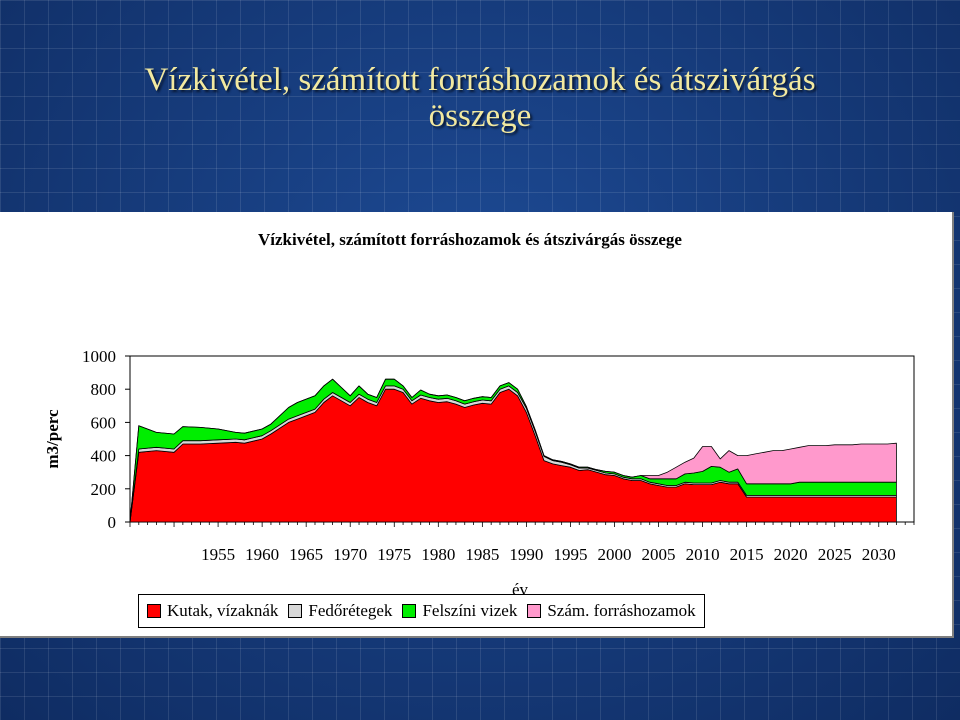  What do you see at coordinates (52, 439) in the screenshot?
I see `y-axis-title: m3/perc` at bounding box center [52, 439].